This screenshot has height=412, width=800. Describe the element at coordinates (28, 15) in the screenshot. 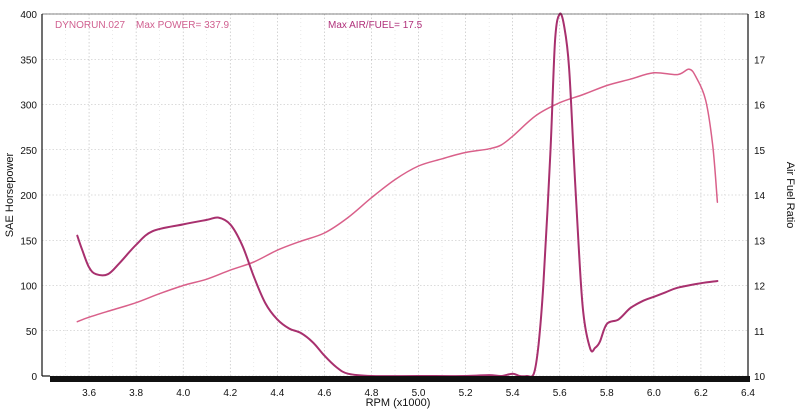

I see `y-tick-label-left: 400` at that location.